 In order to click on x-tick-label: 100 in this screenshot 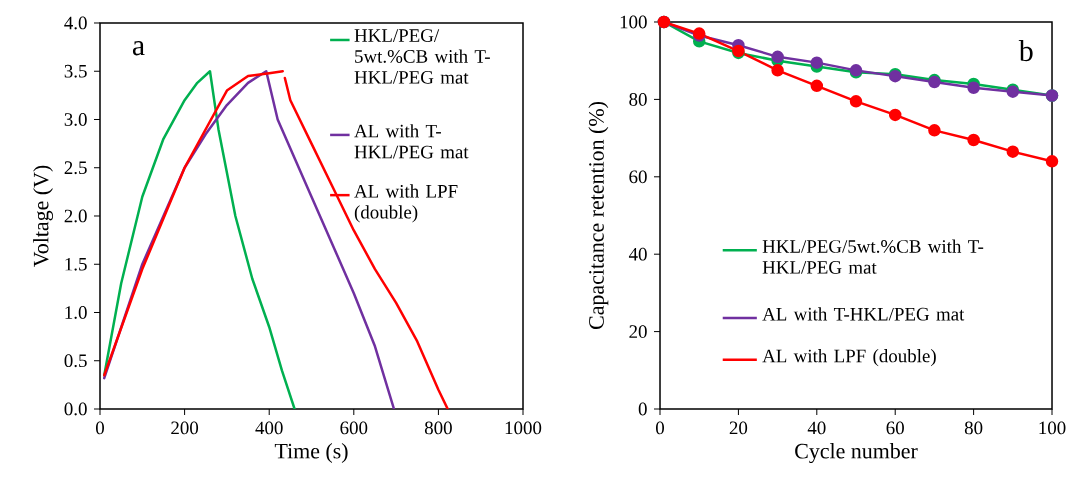, I will do `click(1052, 428)`.